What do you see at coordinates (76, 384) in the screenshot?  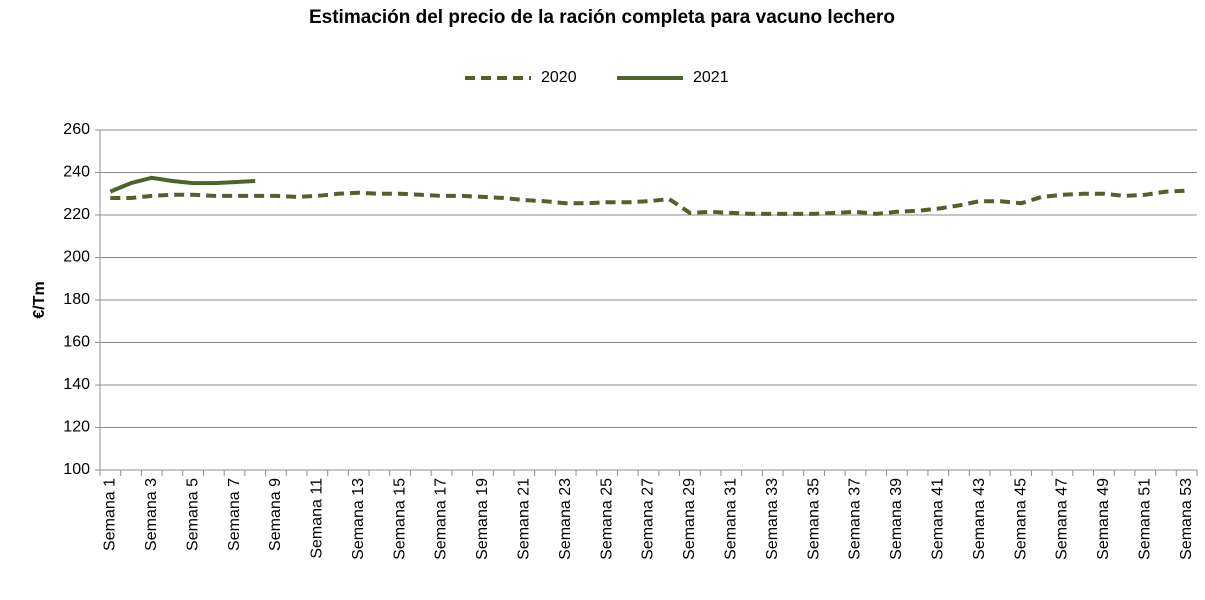 I see `y-tick-label: 140` at bounding box center [76, 384].